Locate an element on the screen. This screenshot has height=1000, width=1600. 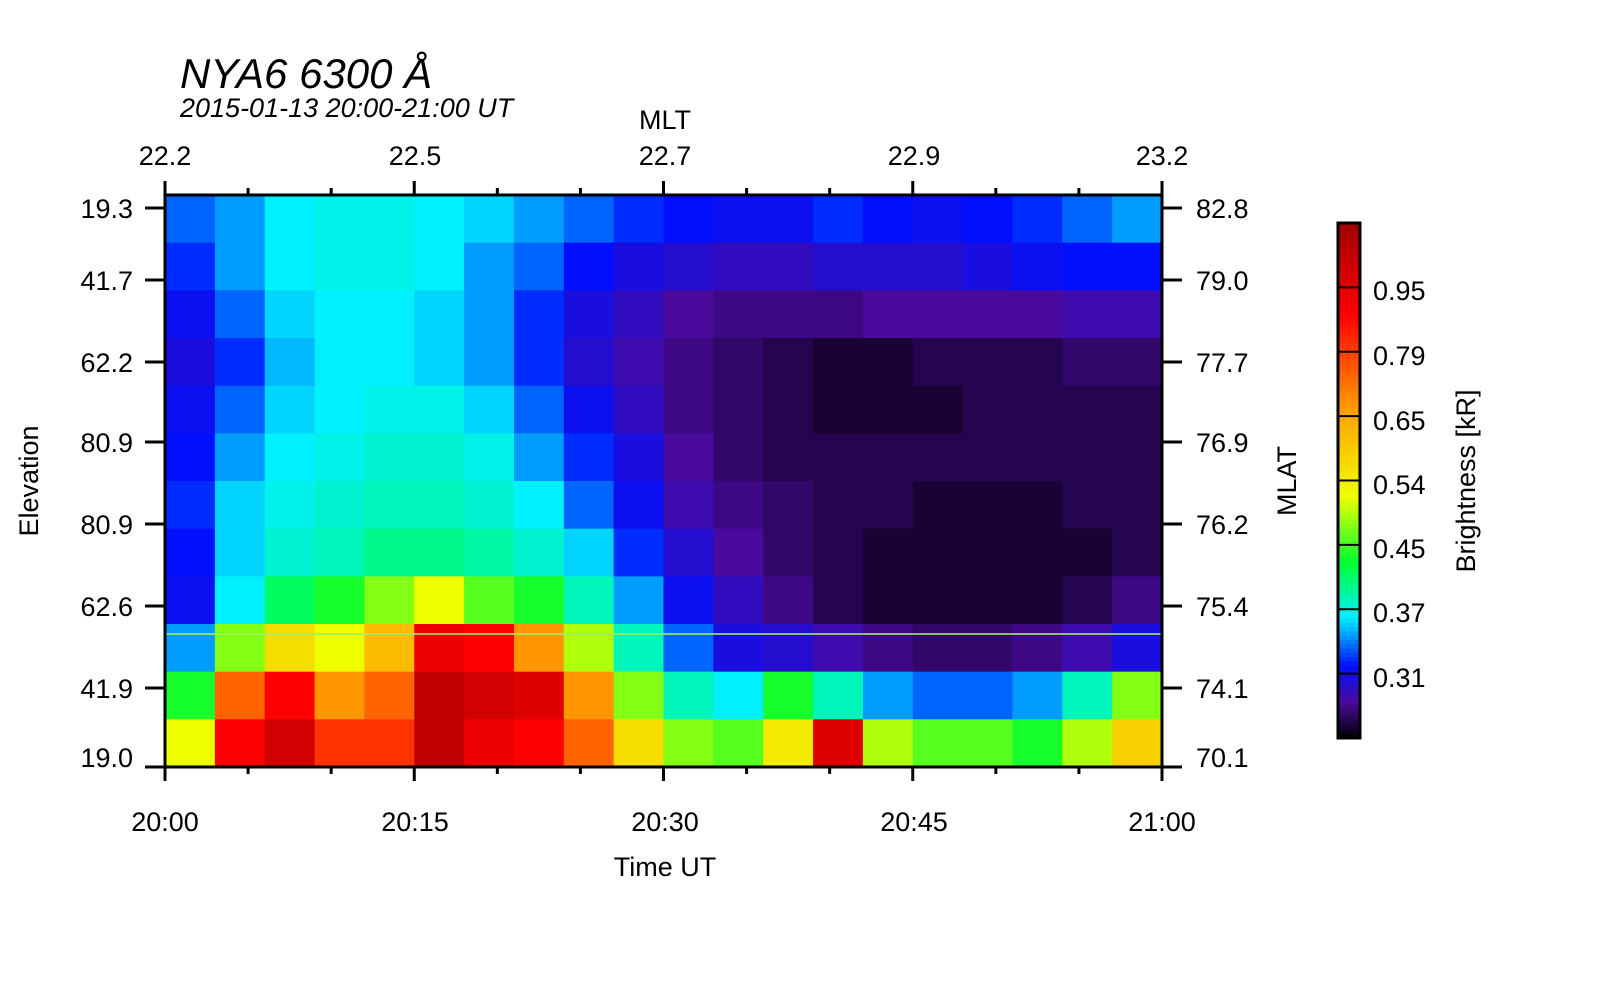
right-axis-label: MLAT is located at coordinates (1287, 481).